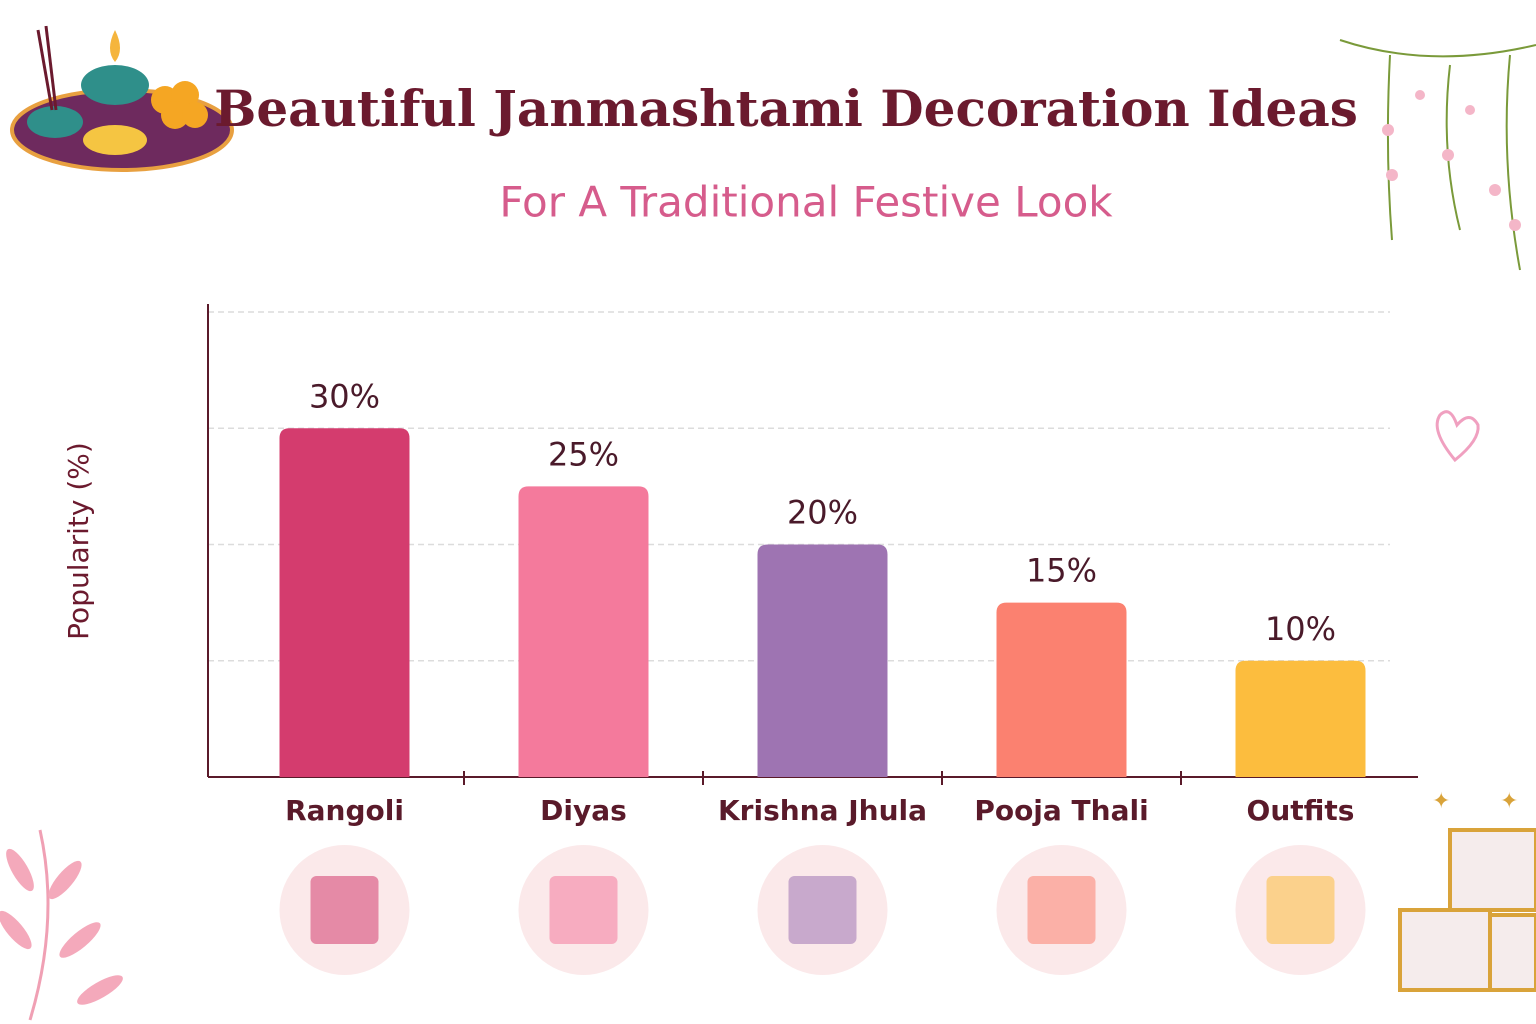 The image size is (1536, 1024). Describe the element at coordinates (1301, 810) in the screenshot. I see `x-tick-label: Outfits` at that location.